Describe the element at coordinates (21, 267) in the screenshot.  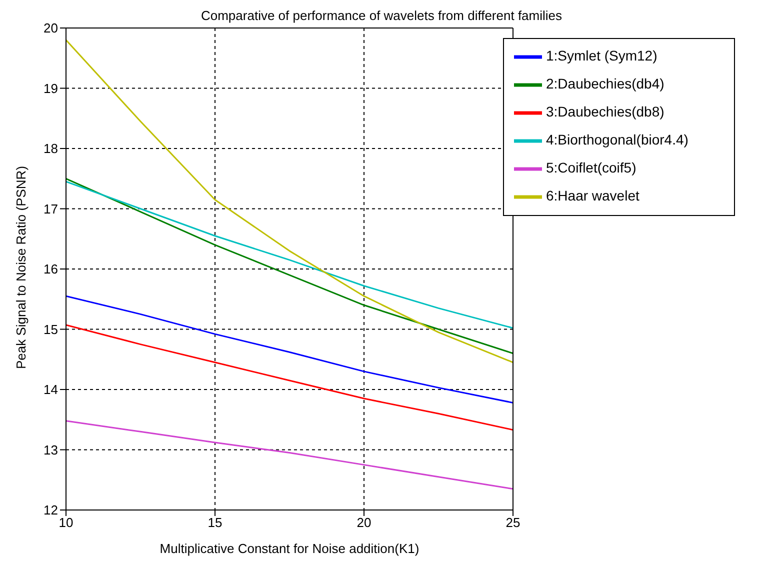
I see `y-axis-title: Peak Signal to Noise Ratio (PSNR)` at that location.